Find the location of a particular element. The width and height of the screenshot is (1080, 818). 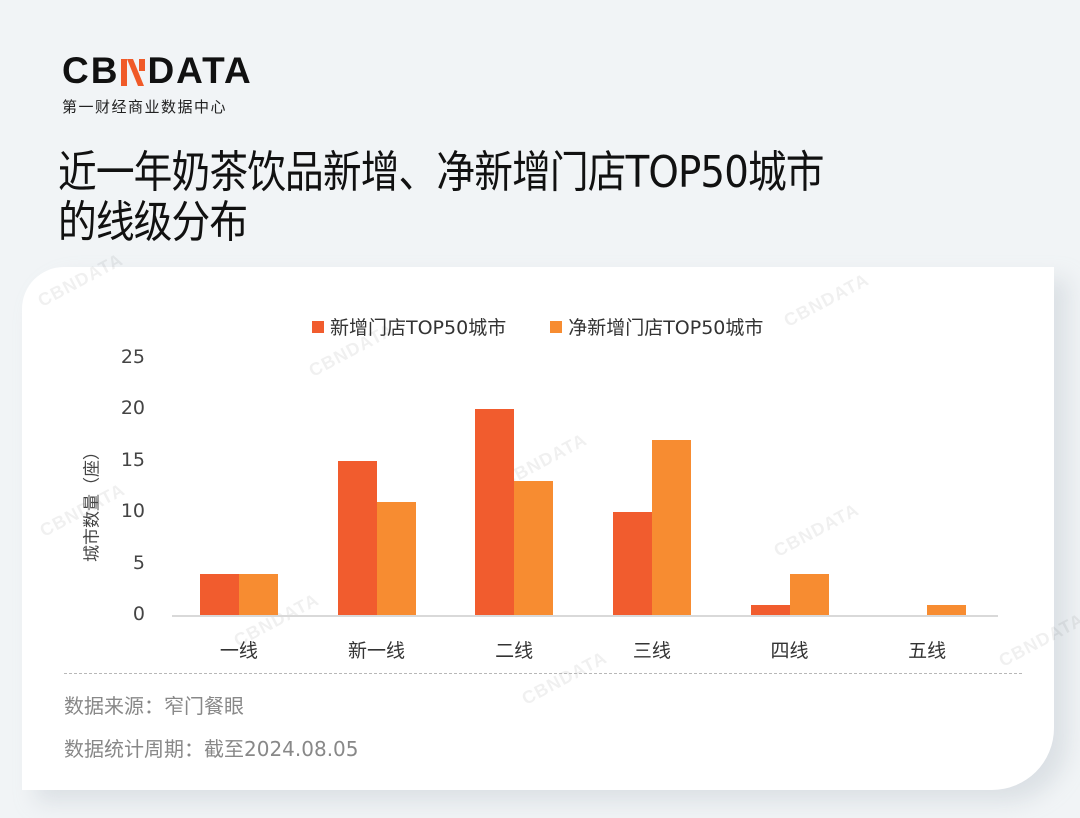

data-period-note: 数据统计周期：截至2024.08.05 is located at coordinates (211, 749).